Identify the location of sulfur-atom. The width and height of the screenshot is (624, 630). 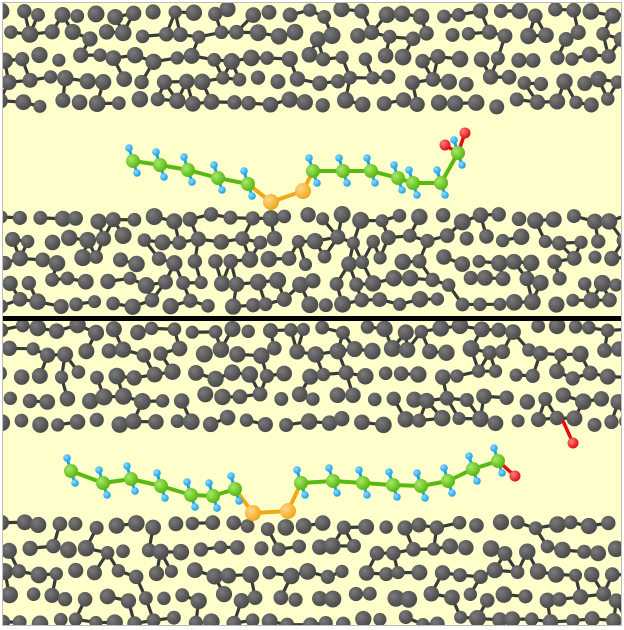
(271, 202).